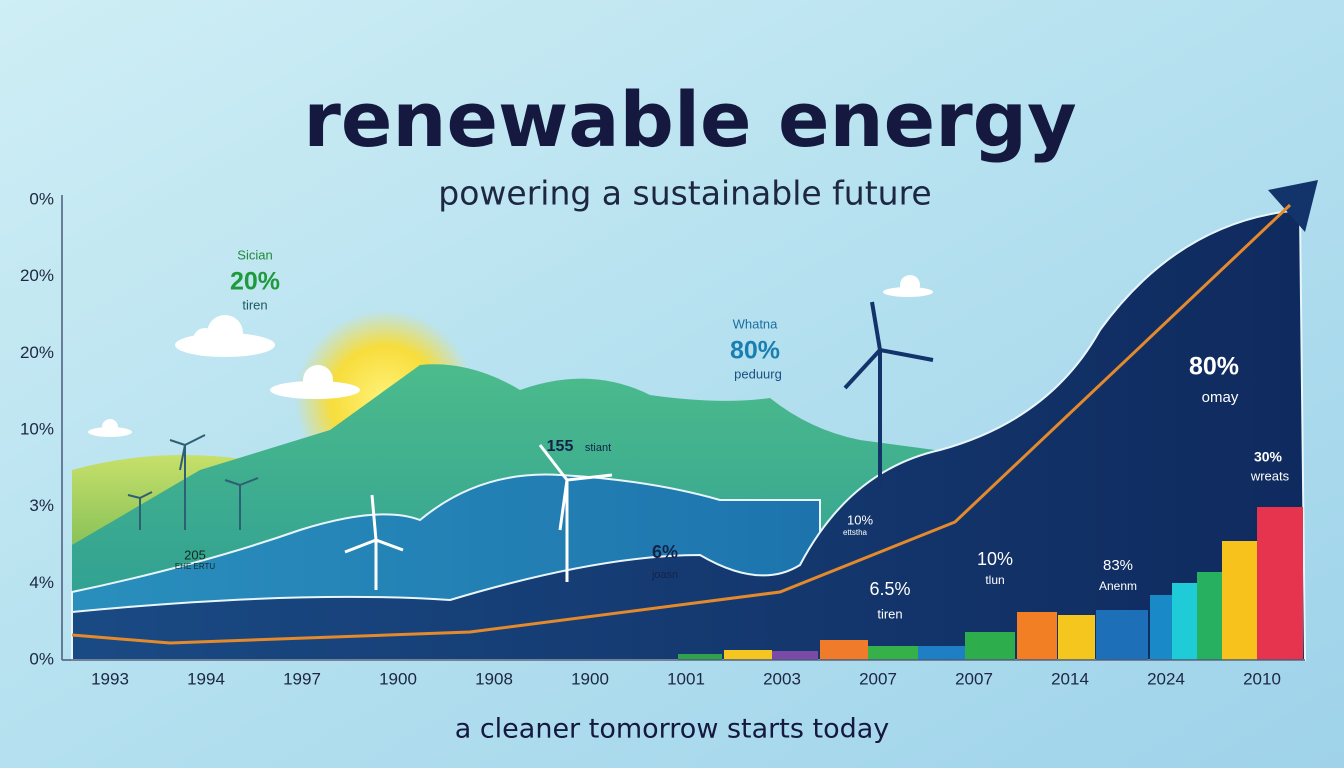 This screenshot has height=768, width=1344. What do you see at coordinates (888, 395) in the screenshot?
I see `dark-turbine` at bounding box center [888, 395].